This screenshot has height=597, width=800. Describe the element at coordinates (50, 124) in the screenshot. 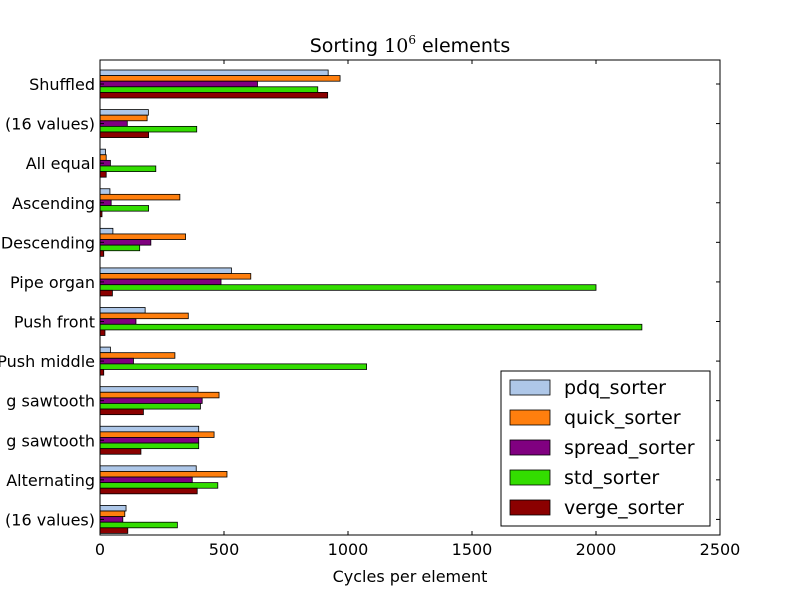

I see `y-tick-label-1: (16 values)` at that location.